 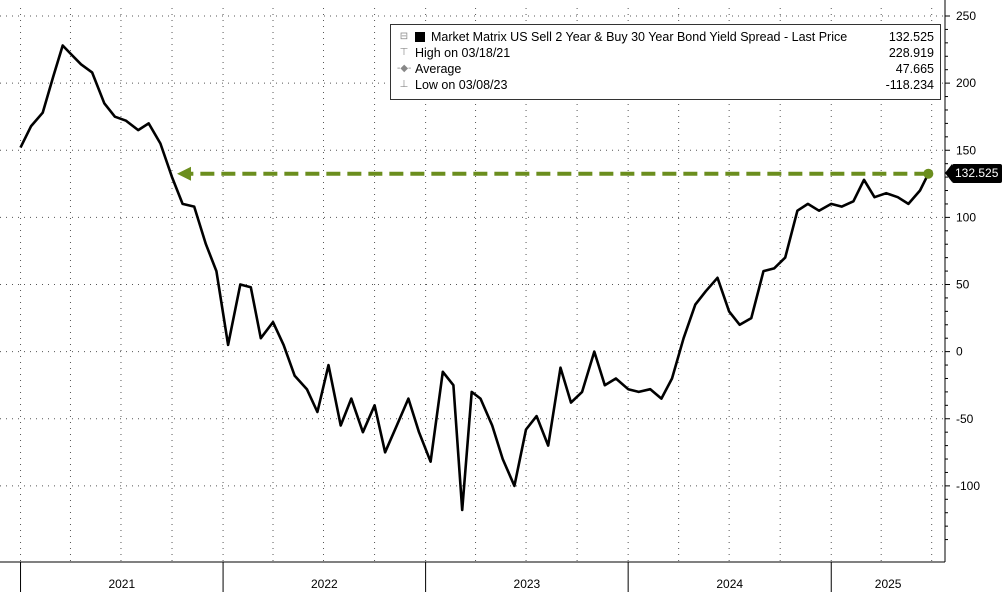 What do you see at coordinates (729, 584) in the screenshot?
I see `x-tick-label: 2024` at bounding box center [729, 584].